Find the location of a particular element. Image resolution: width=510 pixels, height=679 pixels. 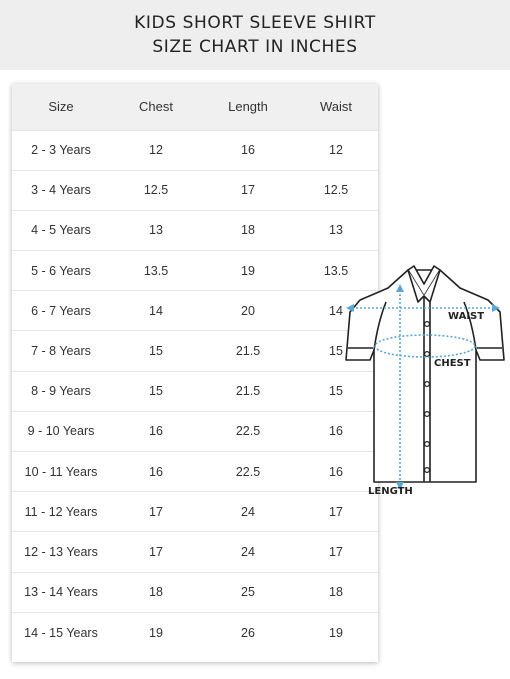

chest-ellipse is located at coordinates (425, 346).